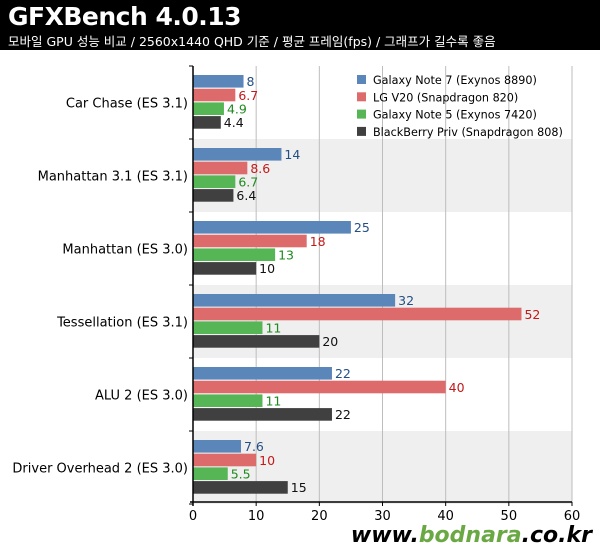 The image size is (600, 550). Describe the element at coordinates (125, 250) in the screenshot. I see `category-label: Manhattan (ES 3.0)` at that location.